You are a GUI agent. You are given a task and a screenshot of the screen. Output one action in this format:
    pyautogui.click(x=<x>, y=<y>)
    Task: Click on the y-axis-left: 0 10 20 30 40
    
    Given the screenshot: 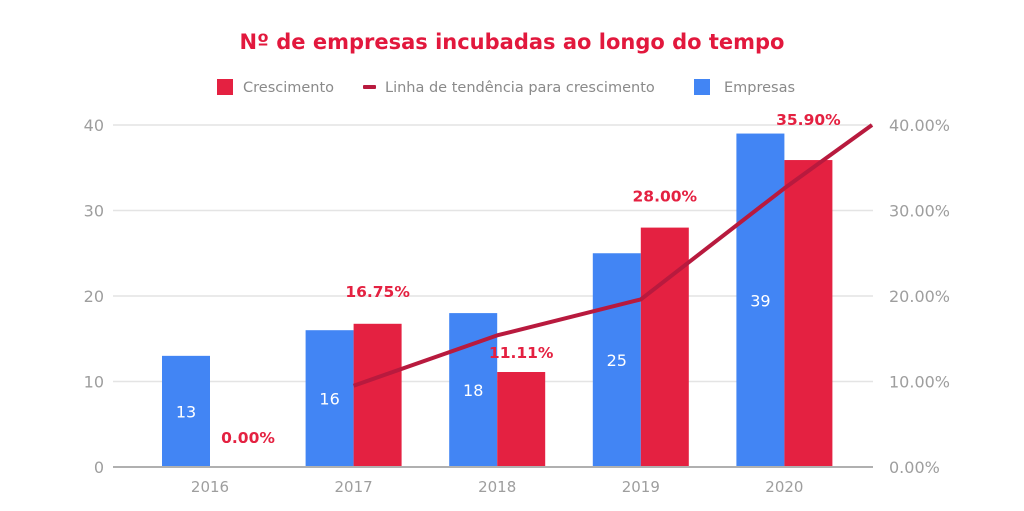 What is the action you would take?
    pyautogui.click(x=94, y=296)
    